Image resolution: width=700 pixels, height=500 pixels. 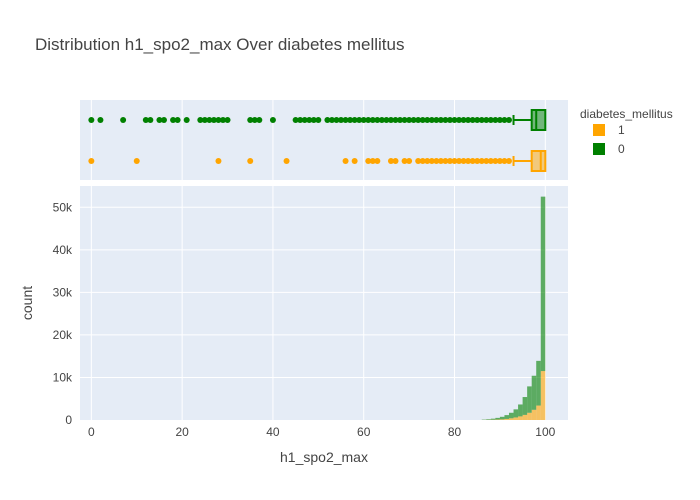 I want to click on legend-swatch, so click(x=599, y=149).